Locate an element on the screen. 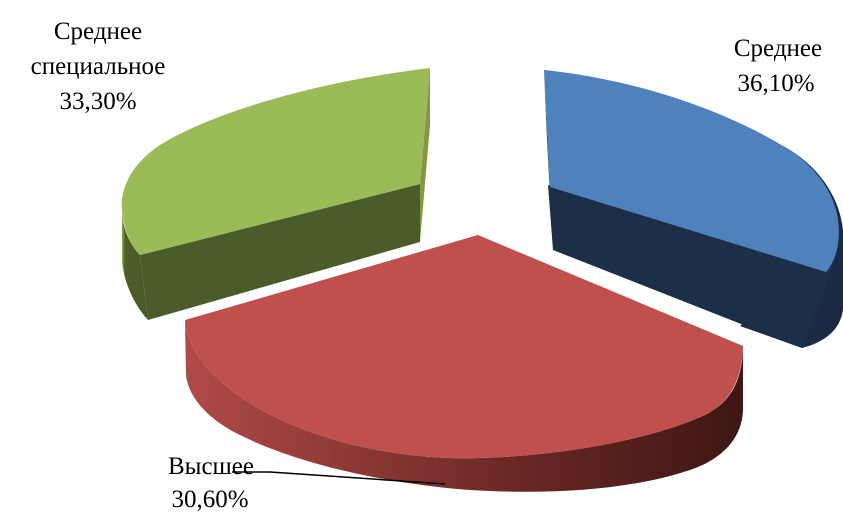  slice-srednee-specialnoe-wall is located at coordinates (135, 264).